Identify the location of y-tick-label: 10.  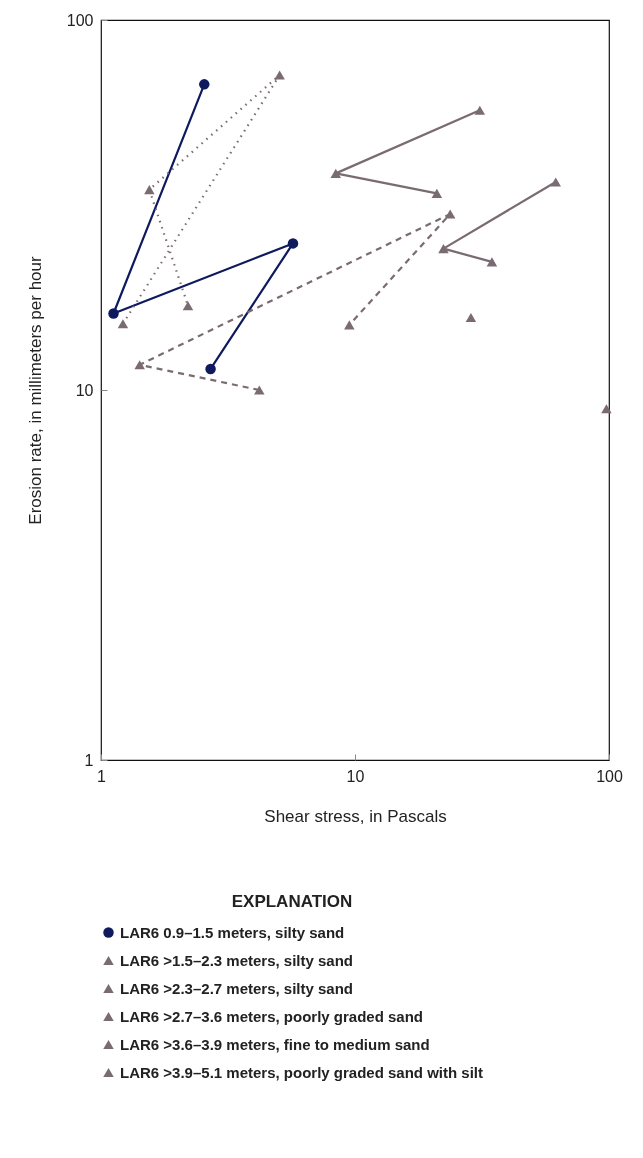
(84, 390).